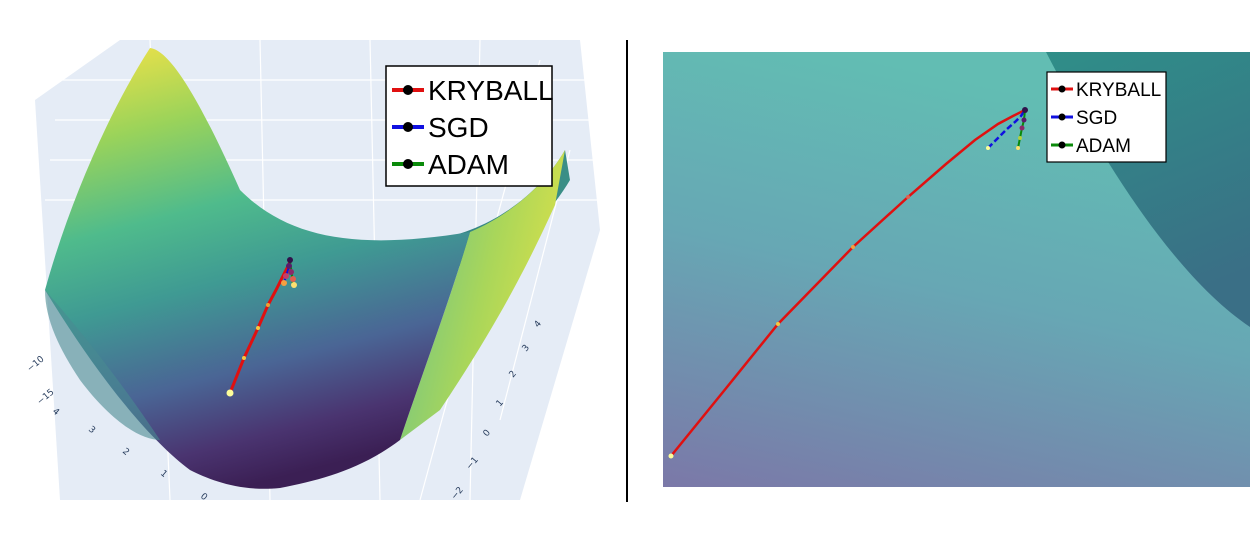  Describe the element at coordinates (627, 271) in the screenshot. I see `panel-divider` at that location.